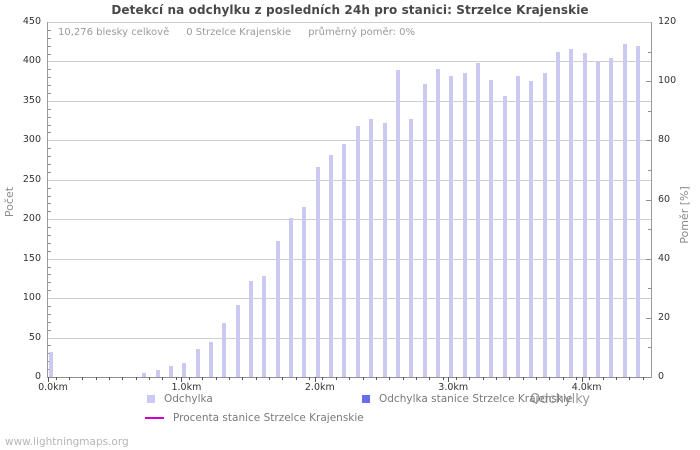 This screenshot has height=450, width=700. Describe the element at coordinates (31, 179) in the screenshot. I see `y-tick-label-left: 250` at that location.